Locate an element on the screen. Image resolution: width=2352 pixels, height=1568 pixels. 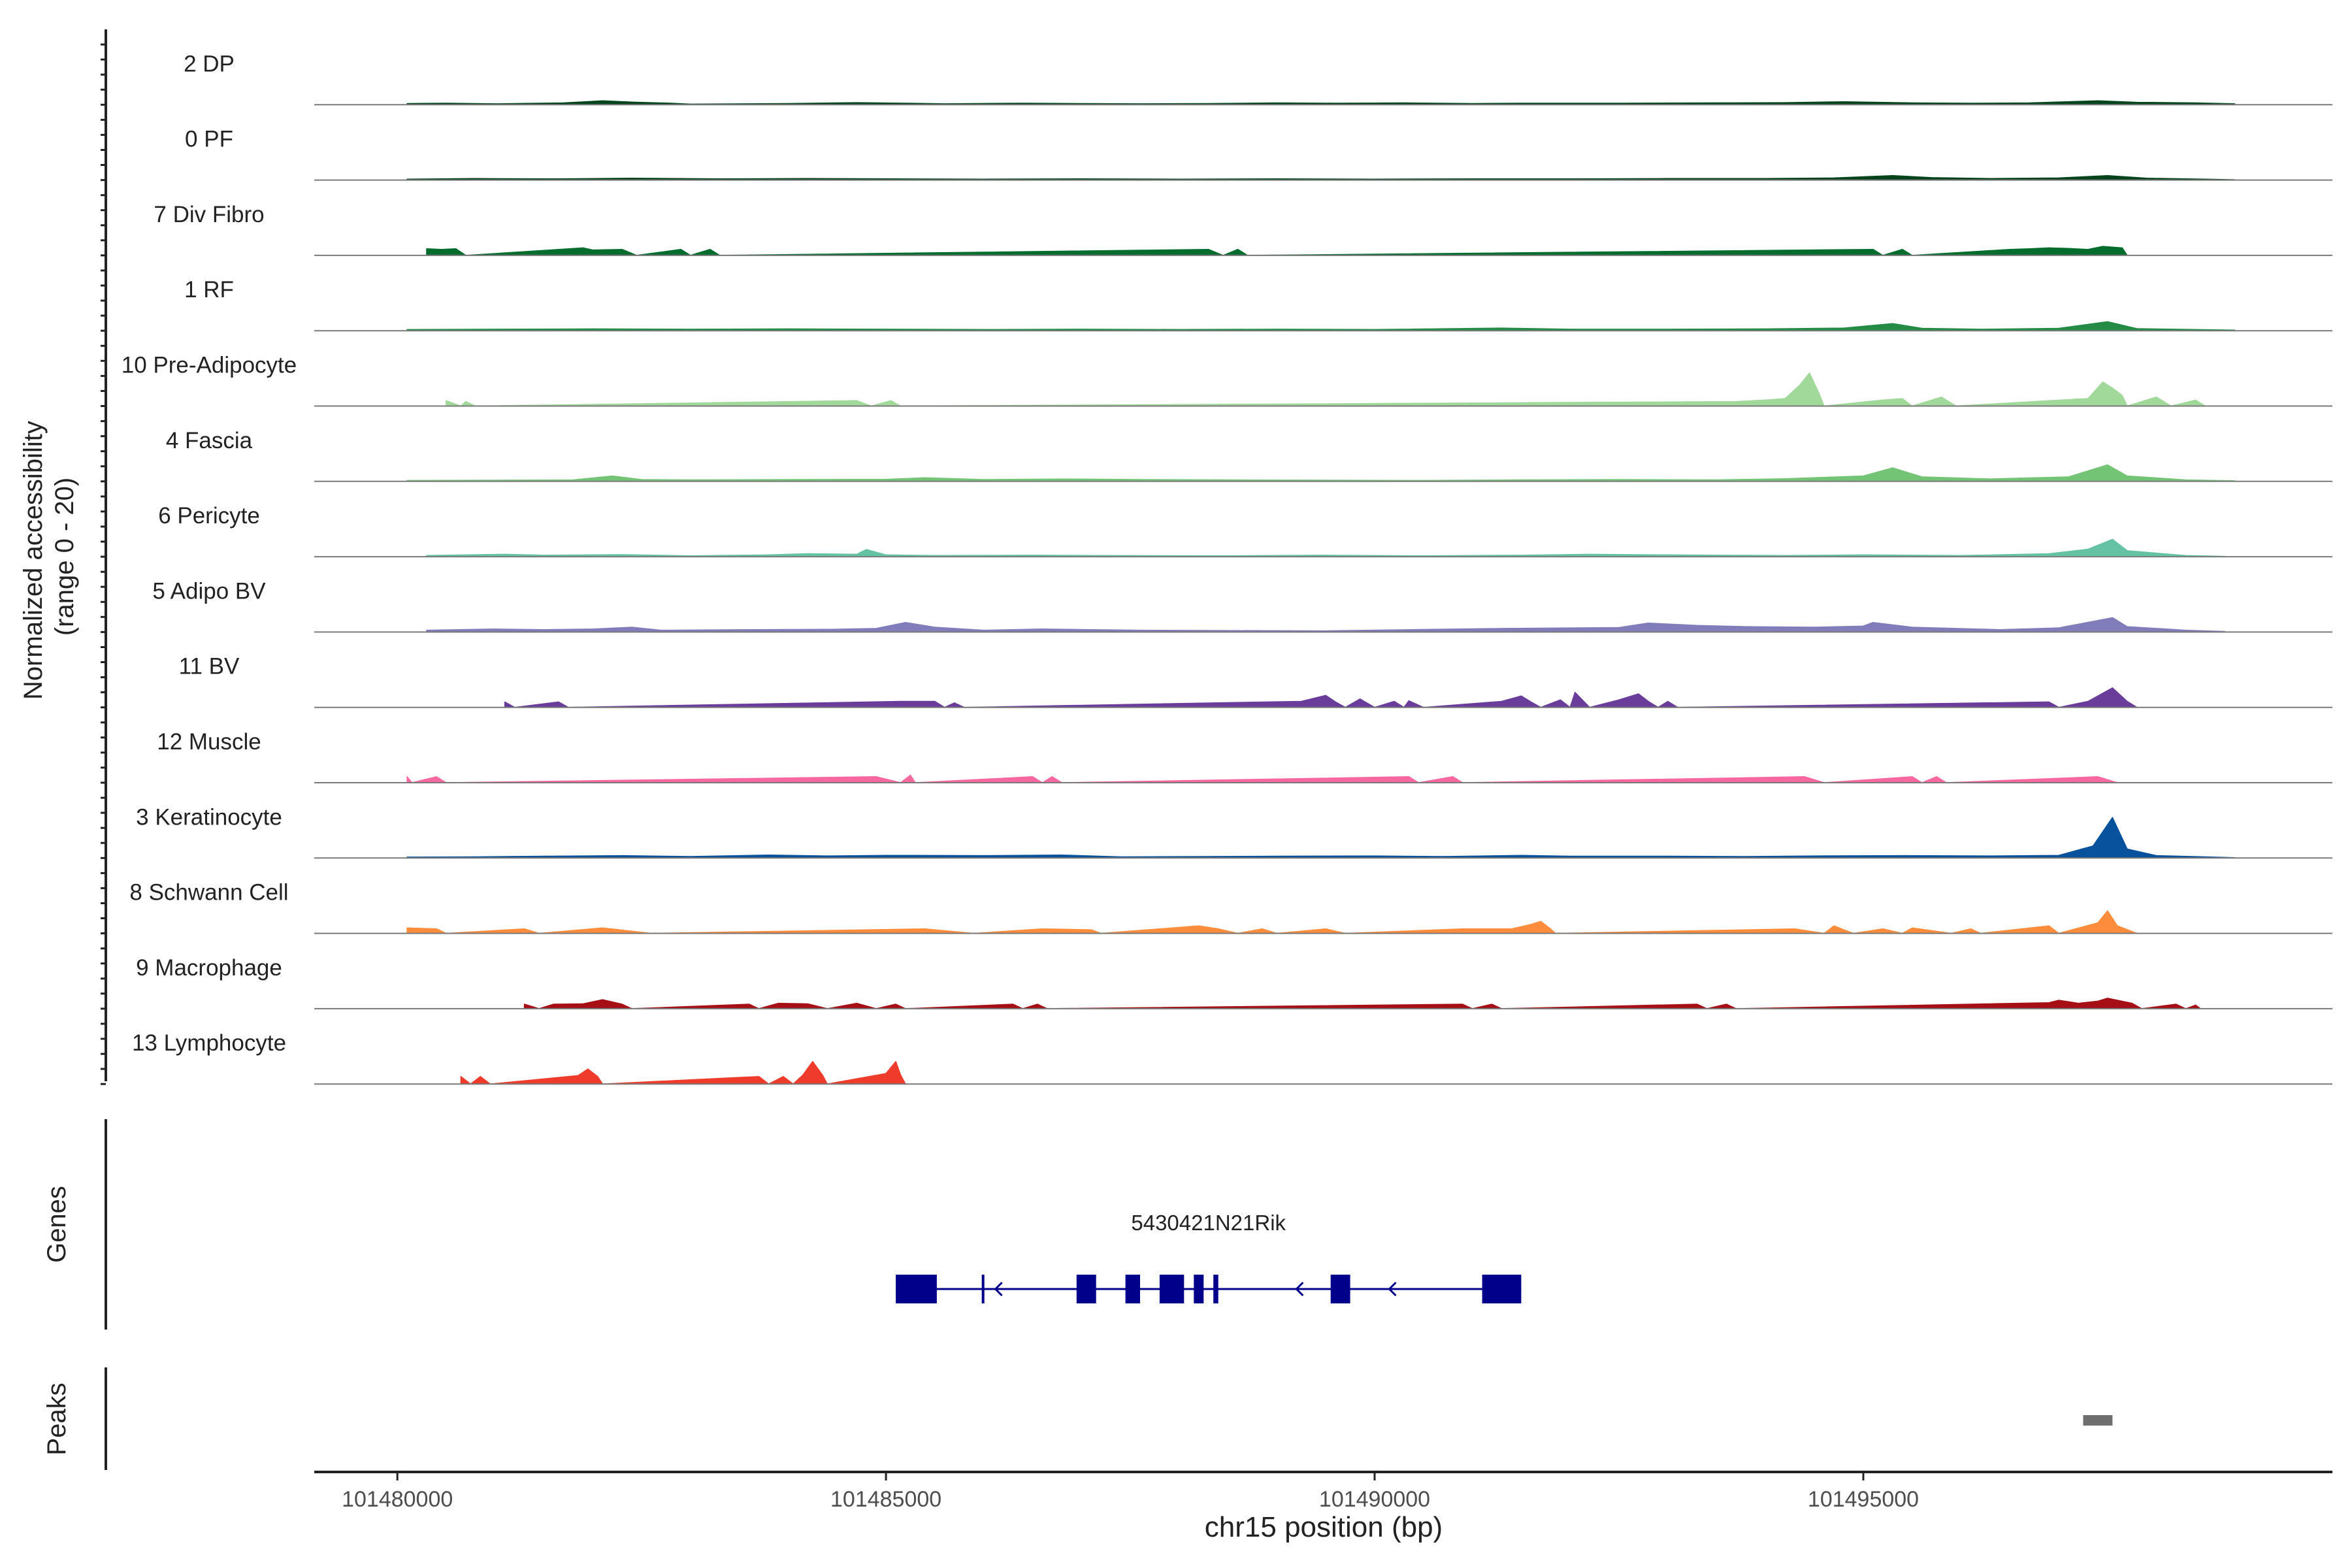
track-10-pre-adipocyte: 10 Pre-Adipocyte is located at coordinates (1227, 380).